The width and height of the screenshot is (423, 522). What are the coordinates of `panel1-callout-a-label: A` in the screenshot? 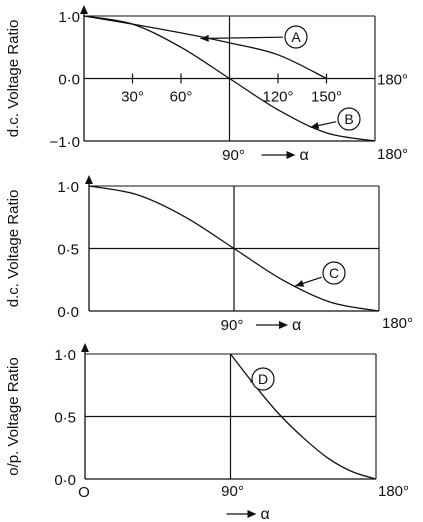 It's located at (296, 37).